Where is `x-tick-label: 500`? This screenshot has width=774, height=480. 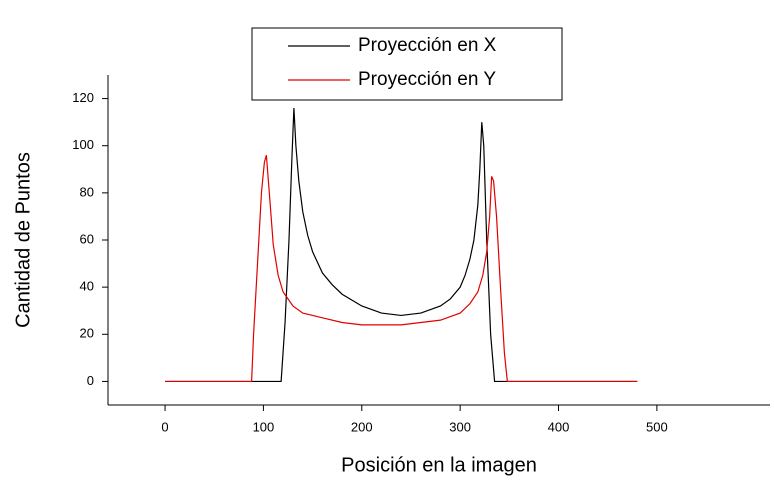
x-tick-label: 500 is located at coordinates (657, 426).